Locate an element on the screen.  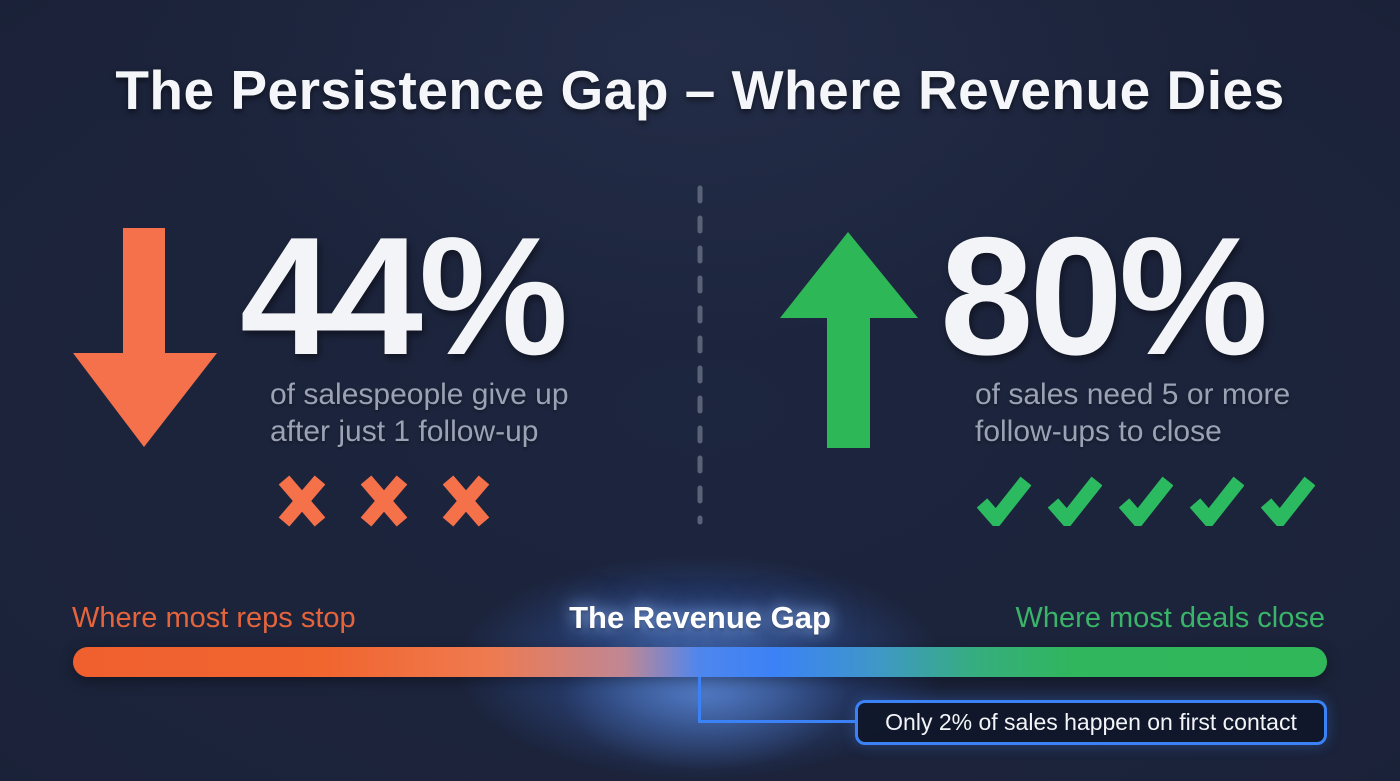
timeline-center-label: The Revenue Gap is located at coordinates (700, 617).